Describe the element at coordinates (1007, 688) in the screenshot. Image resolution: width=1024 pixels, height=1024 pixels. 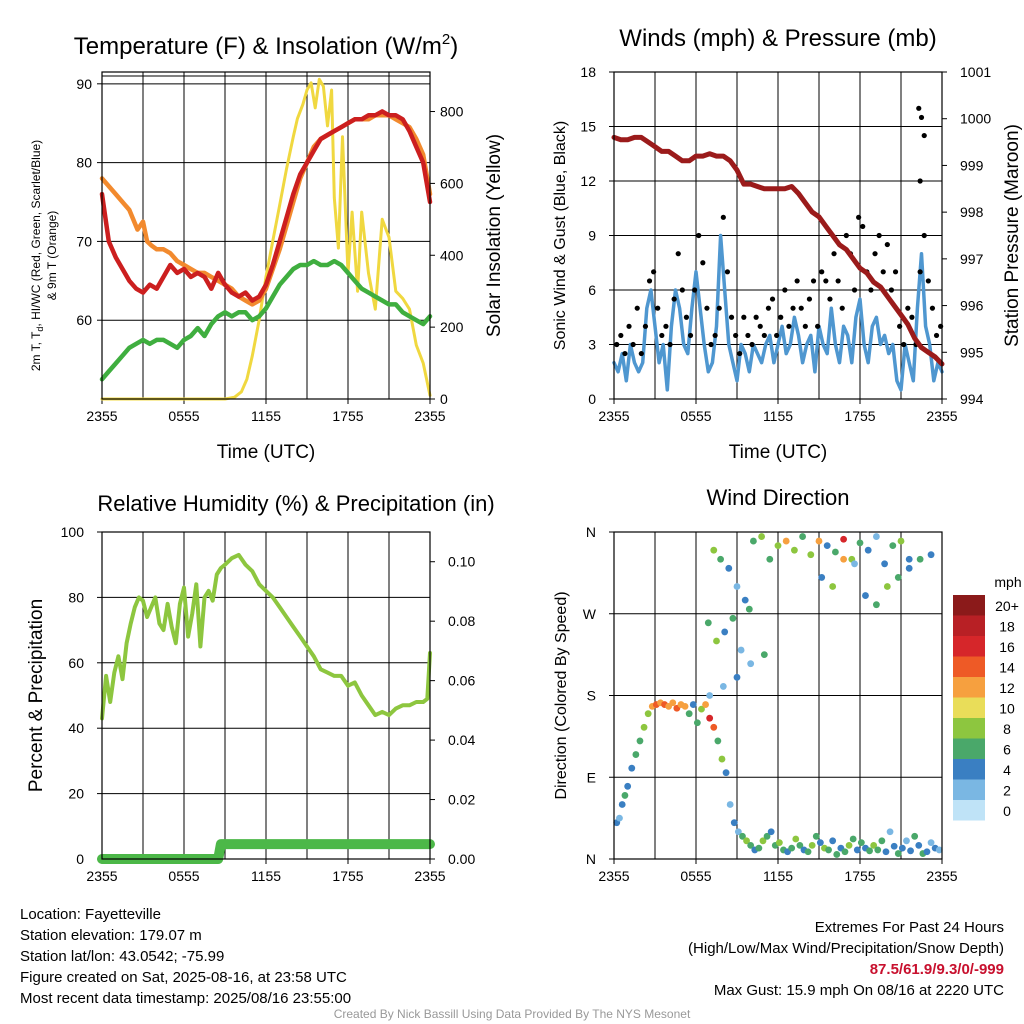
I see `legend-label: 12` at that location.